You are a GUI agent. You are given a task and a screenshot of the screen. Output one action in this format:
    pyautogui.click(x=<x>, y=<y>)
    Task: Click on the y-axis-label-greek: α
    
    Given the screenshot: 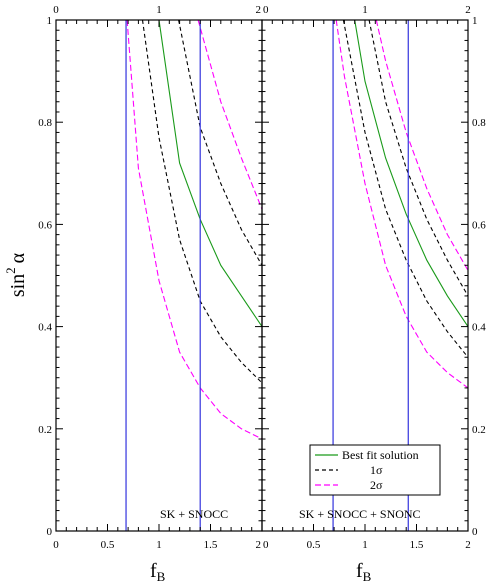 What is the action you would take?
    pyautogui.click(x=18, y=257)
    